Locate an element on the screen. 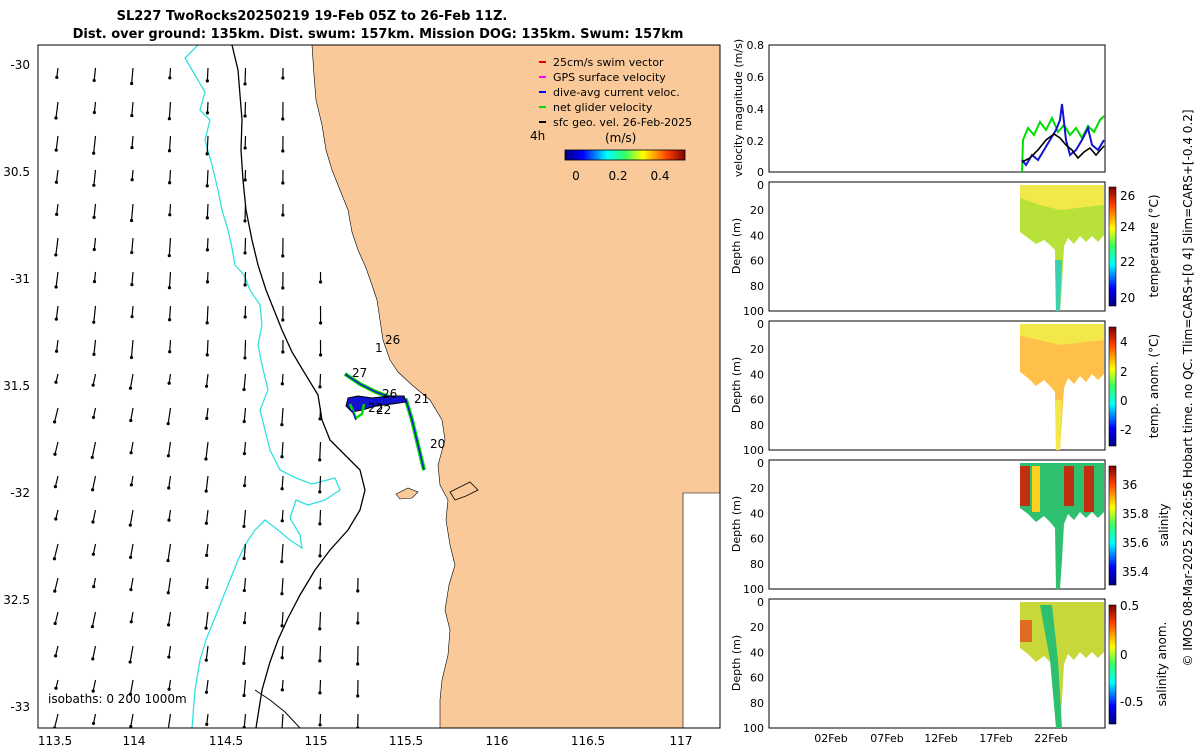 This screenshot has height=754, width=1200. lat-tick: -30 is located at coordinates (20, 65).